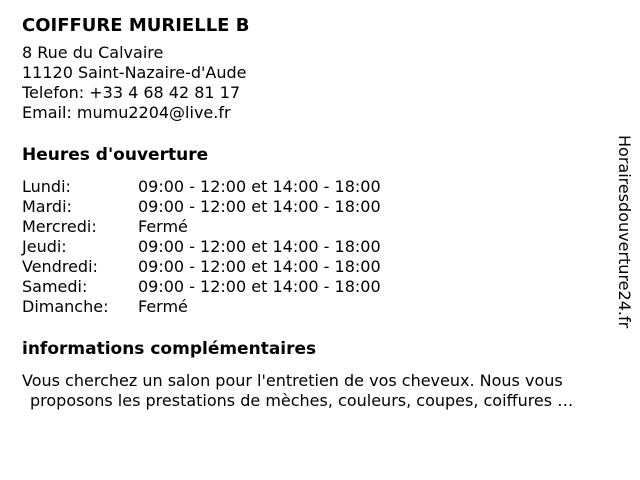 The image size is (640, 480). I want to click on hours-row: Lundi: 09:00 - 12:00 et 14:00 - 18:00, so click(331, 187).